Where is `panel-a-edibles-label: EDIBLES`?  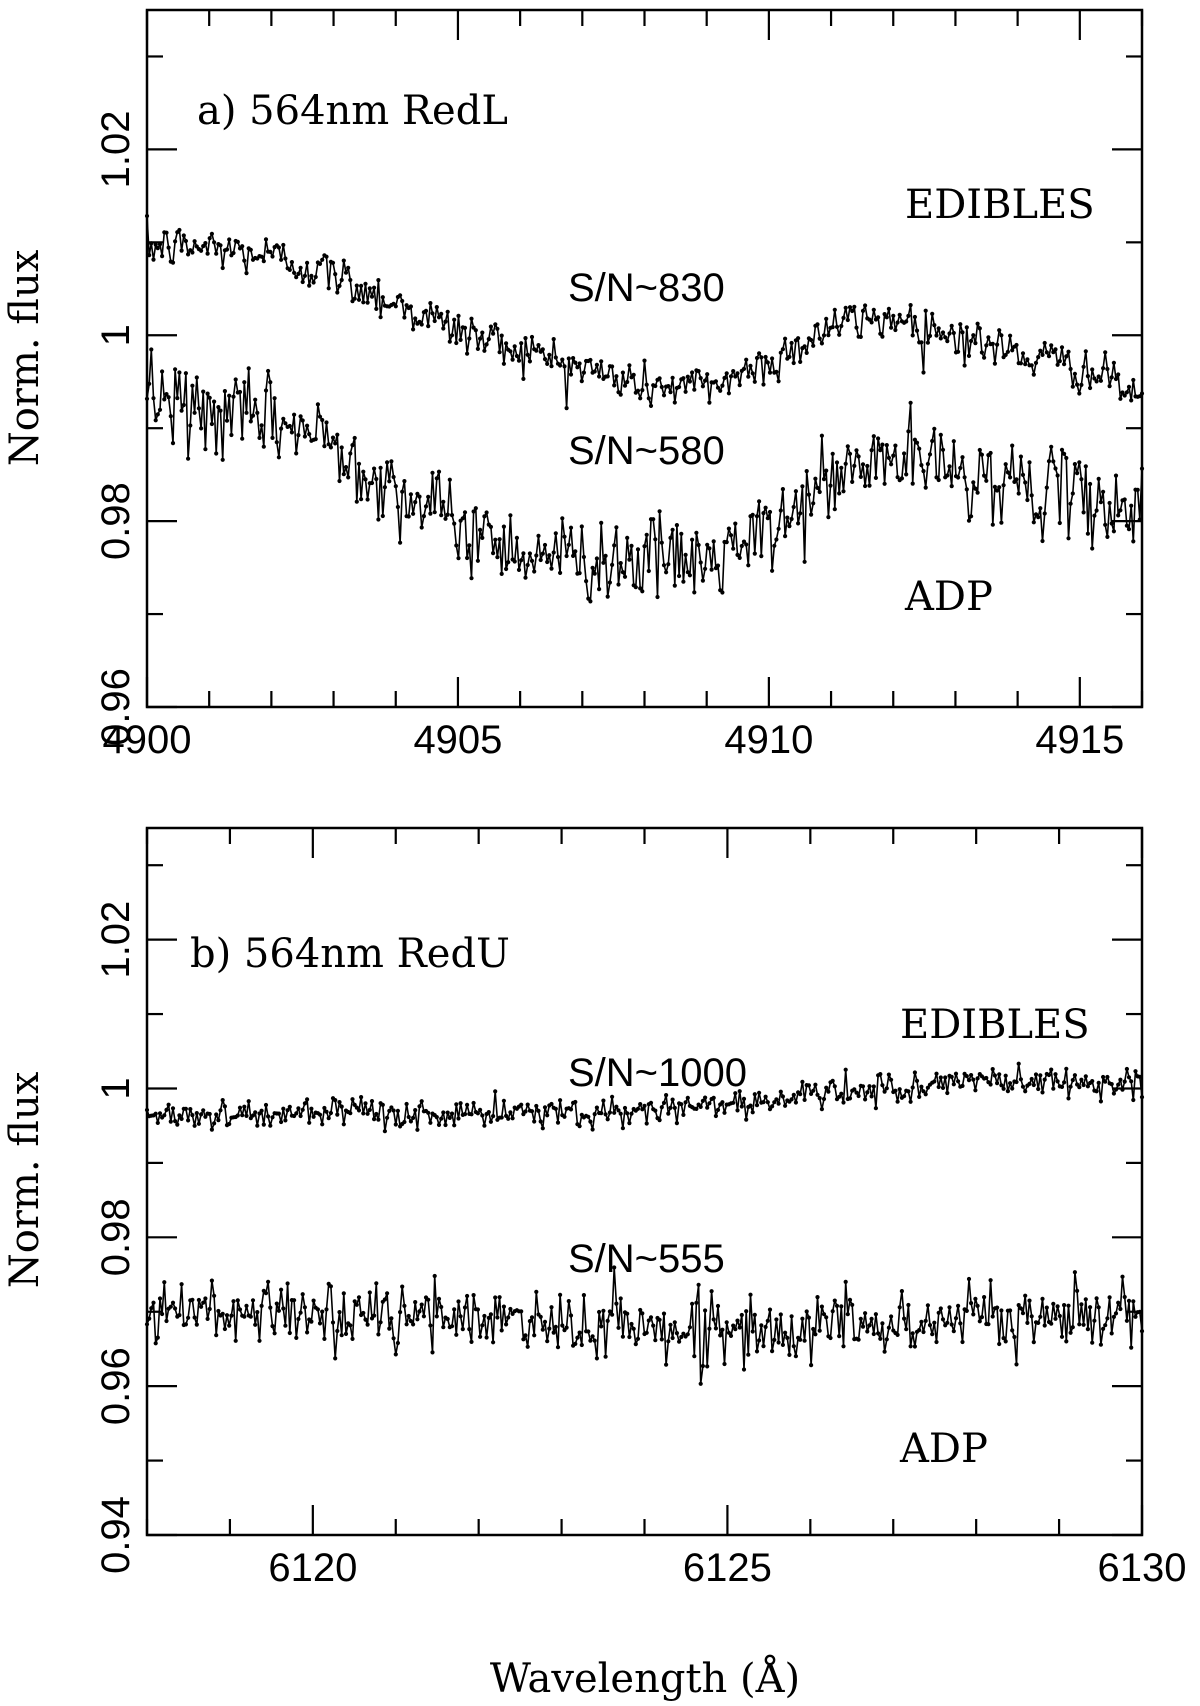
panel-a-edibles-label: EDIBLES is located at coordinates (1000, 205).